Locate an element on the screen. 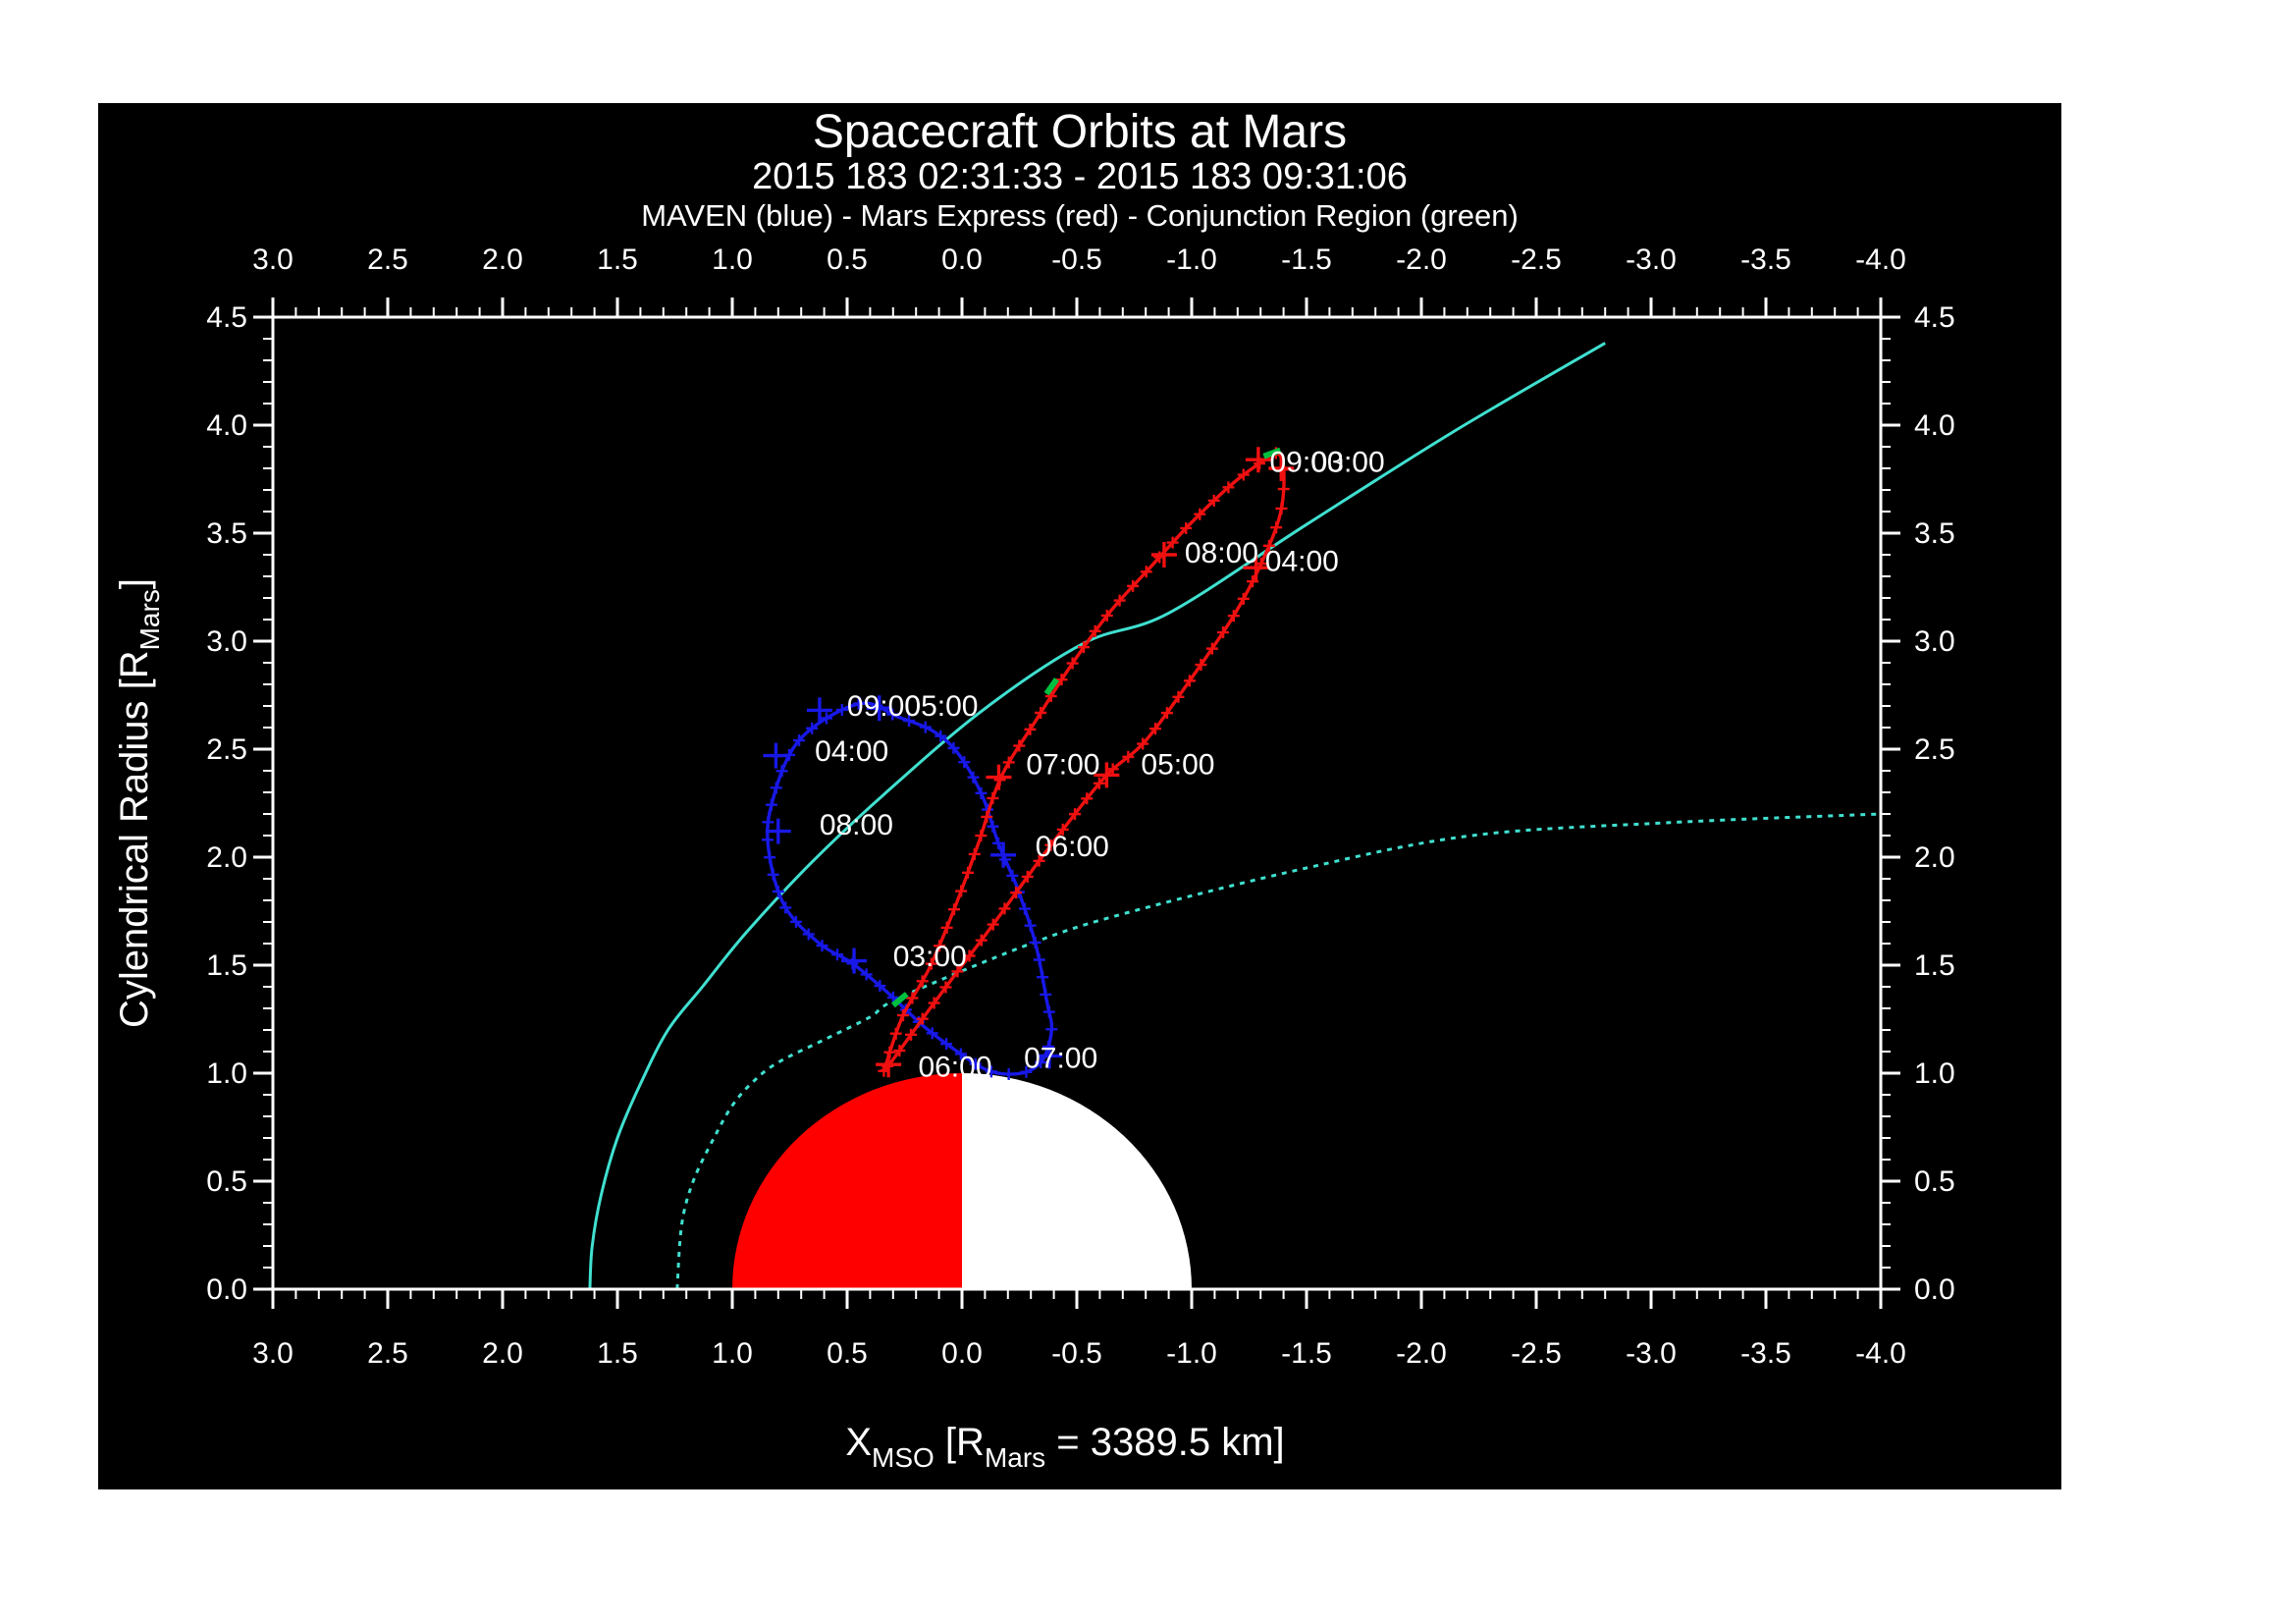 Image resolution: width=2296 pixels, height=1623 pixels. x-tick-label-top: -3.5 is located at coordinates (1765, 259).